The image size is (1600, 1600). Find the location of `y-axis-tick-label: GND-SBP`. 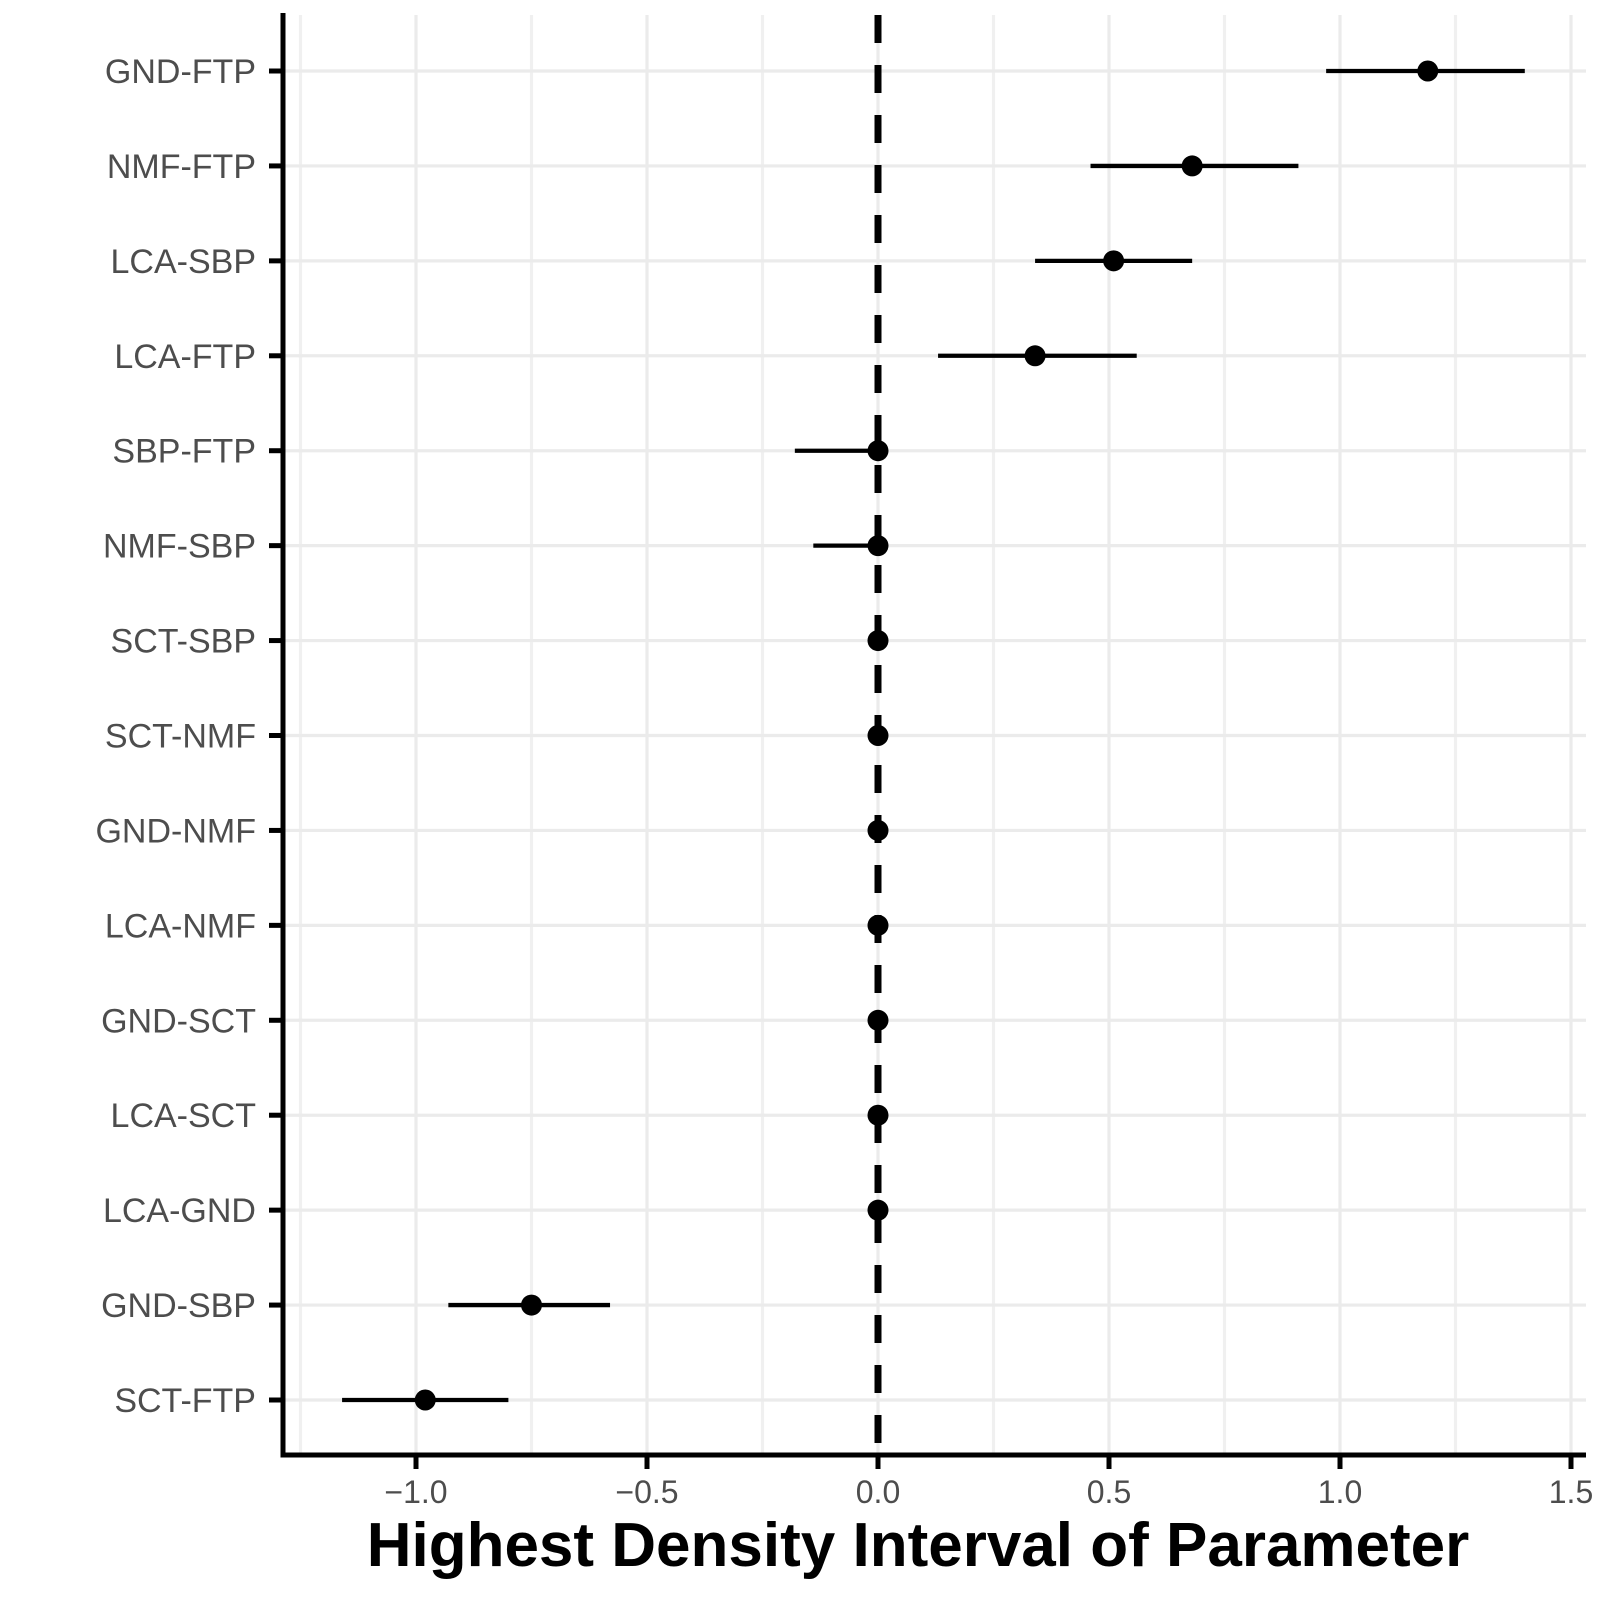

y-axis-tick-label: GND-SBP is located at coordinates (178, 1306).